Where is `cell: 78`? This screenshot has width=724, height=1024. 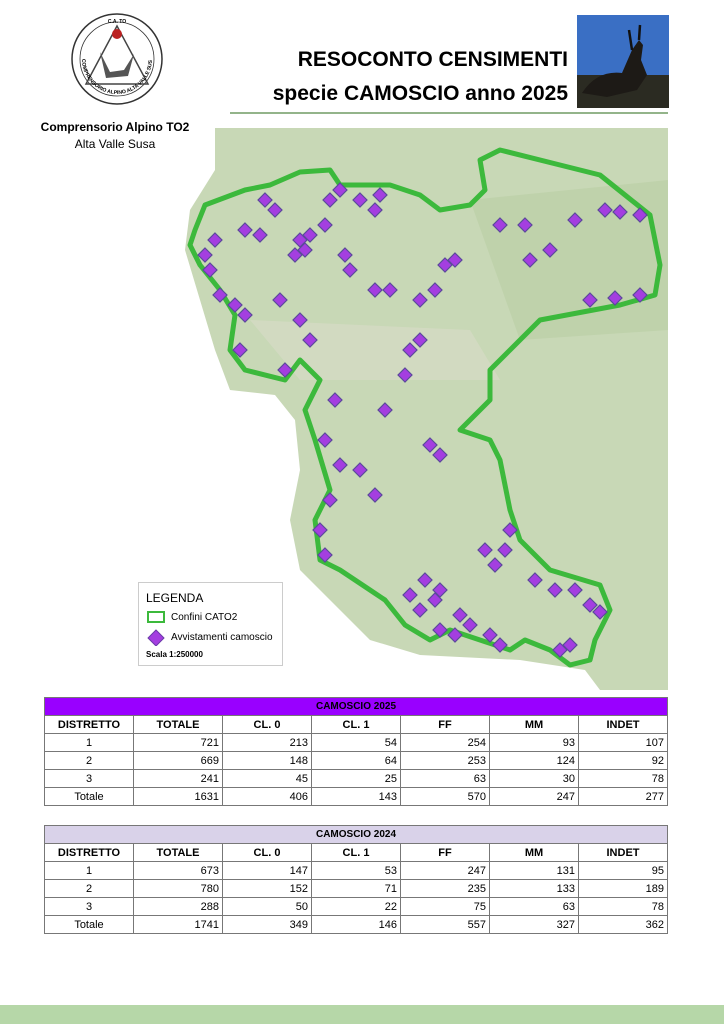
cell: 78 is located at coordinates (623, 906).